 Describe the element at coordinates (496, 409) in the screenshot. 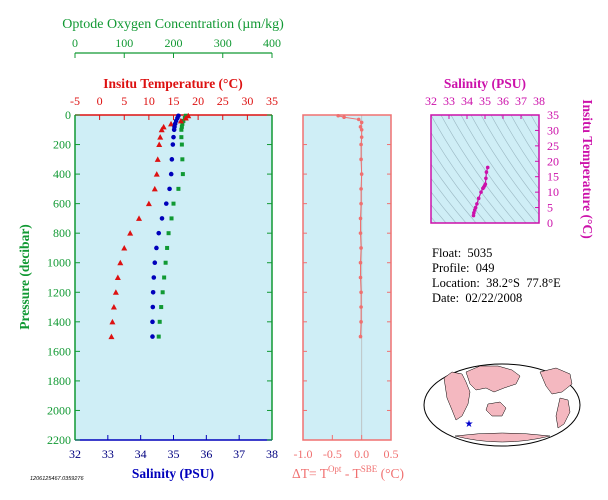

I see `landmass-australia` at that location.